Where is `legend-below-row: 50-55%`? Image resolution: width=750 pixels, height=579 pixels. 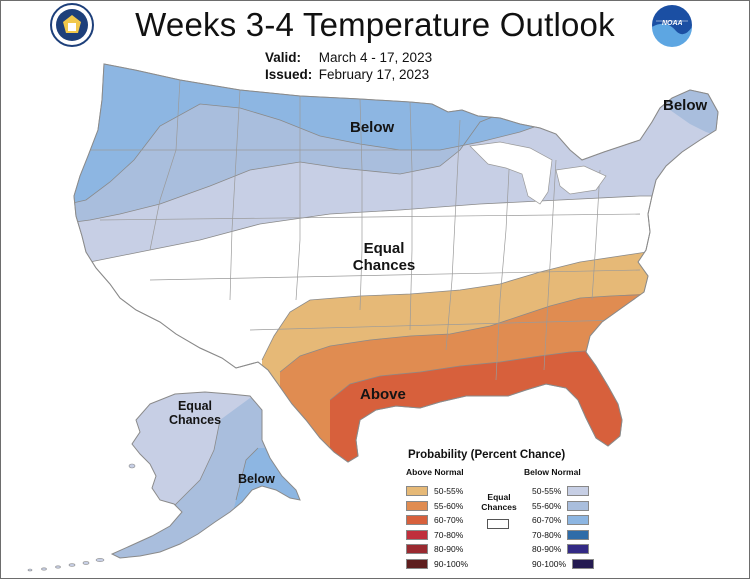
legend-below-row: 50-55% is located at coordinates (561, 491).